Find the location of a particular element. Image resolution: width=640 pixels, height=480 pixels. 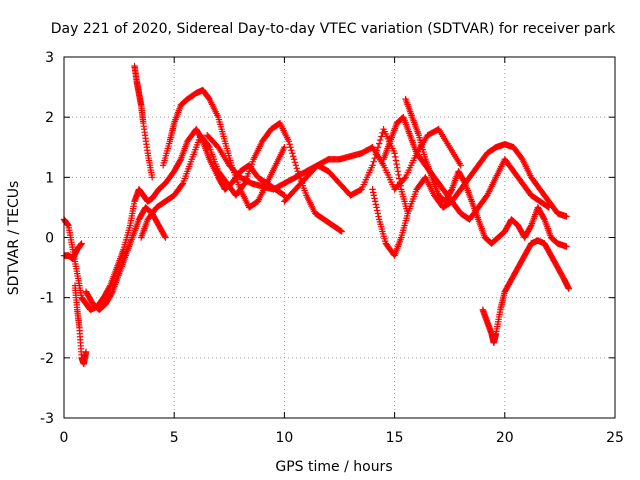

y-tick-label: -1 is located at coordinates (47, 299).